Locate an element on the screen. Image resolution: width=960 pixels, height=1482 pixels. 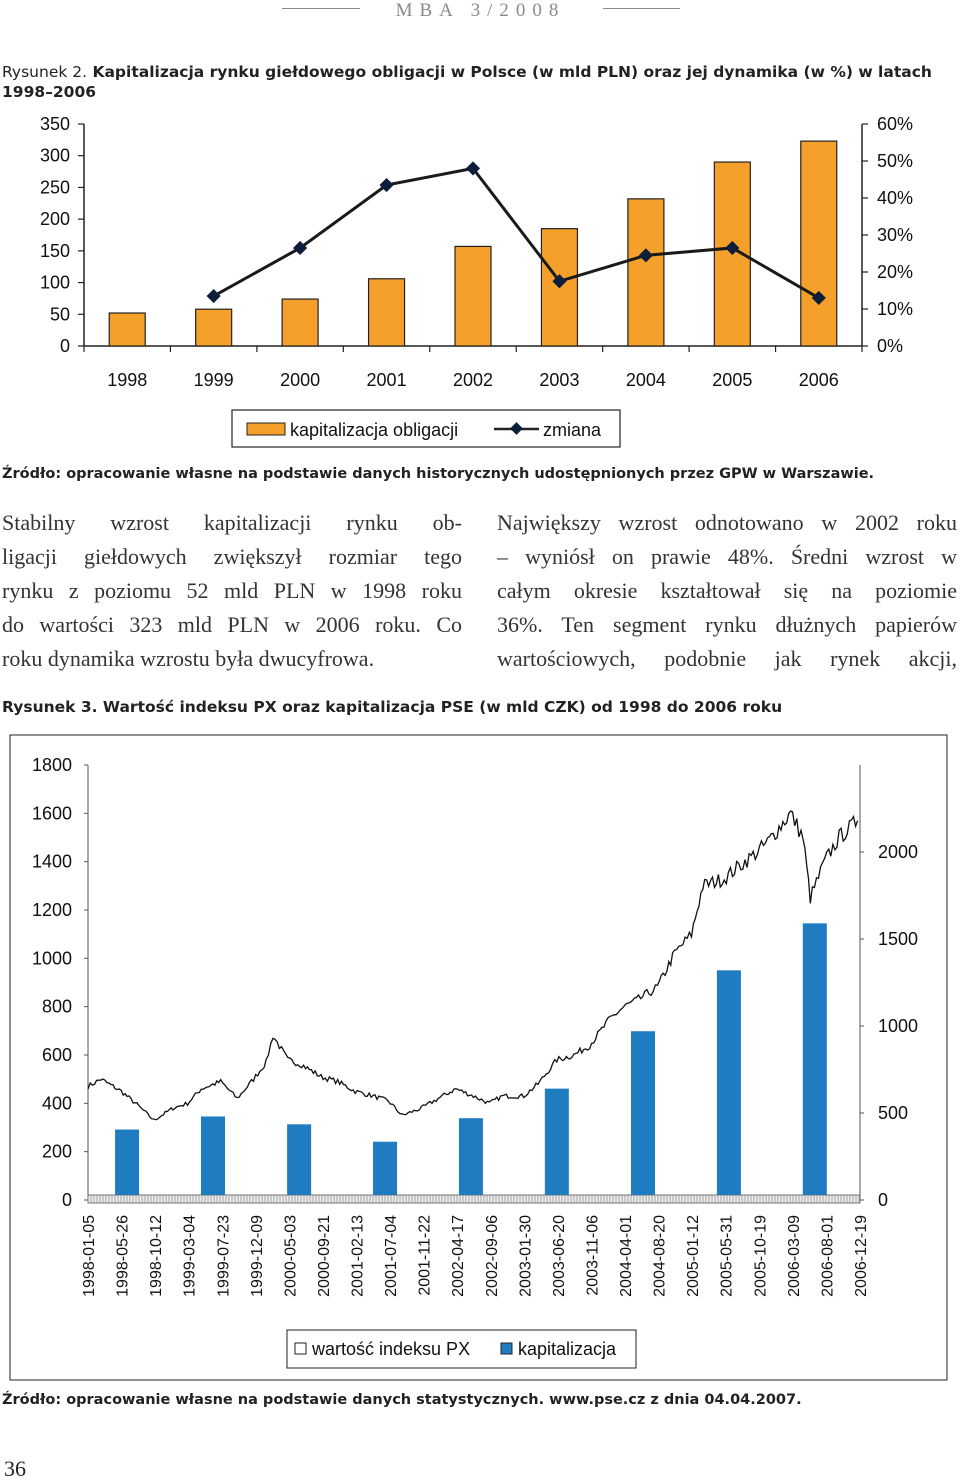
line-zmiana is located at coordinates (516, 233).